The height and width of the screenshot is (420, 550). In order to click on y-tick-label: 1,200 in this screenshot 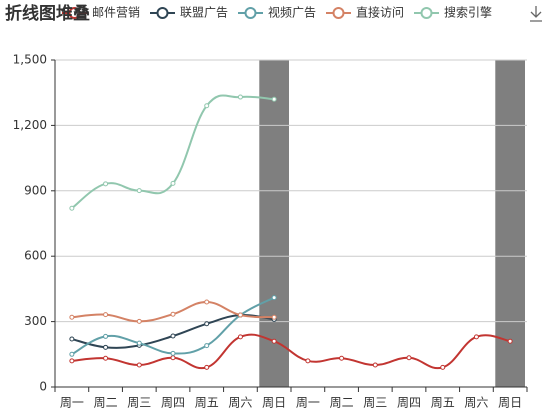, I will do `click(30, 125)`.